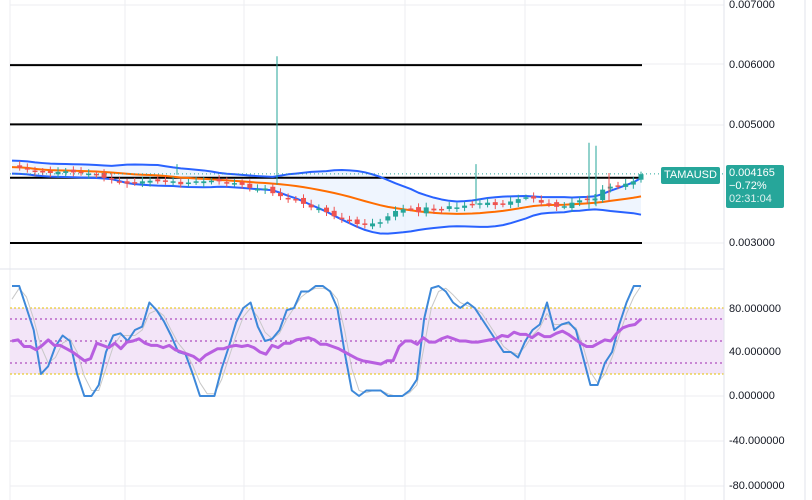 Image resolution: width=812 pixels, height=500 pixels. I want to click on price-change: −0.72%, so click(748, 186).